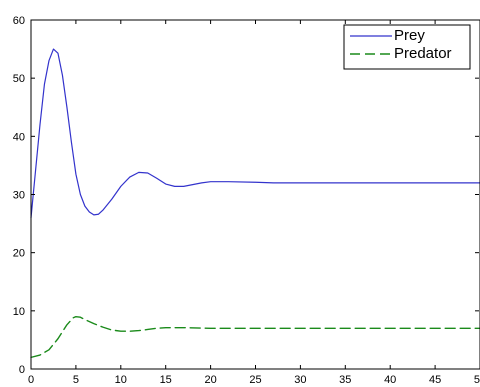 The height and width of the screenshot is (387, 480). I want to click on x-tick-label: 20, so click(210, 380).